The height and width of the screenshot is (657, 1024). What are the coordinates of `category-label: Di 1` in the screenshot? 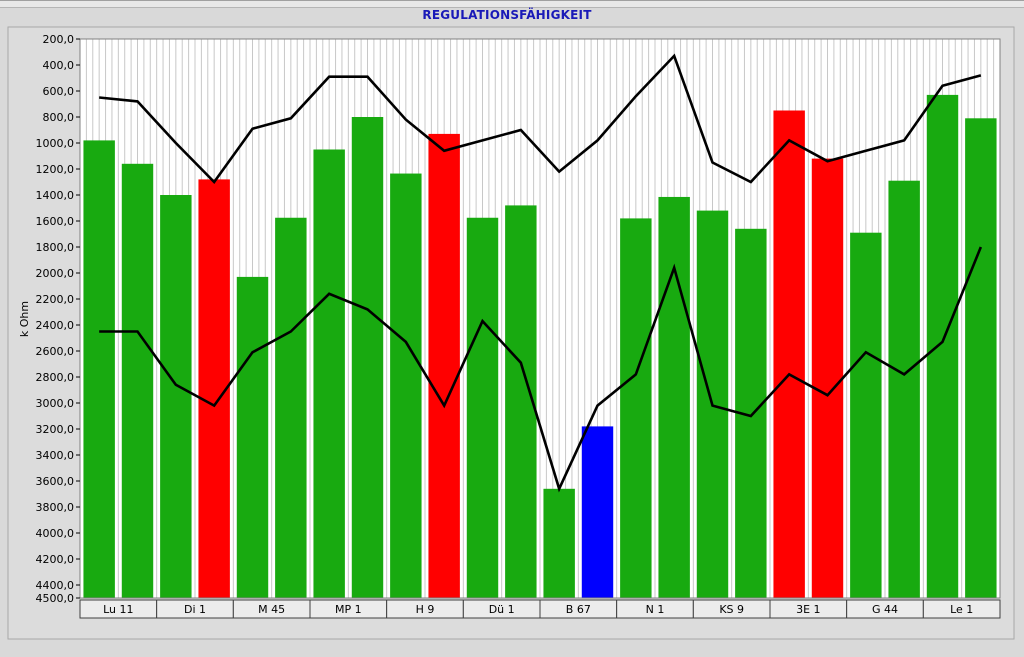 It's located at (195, 609).